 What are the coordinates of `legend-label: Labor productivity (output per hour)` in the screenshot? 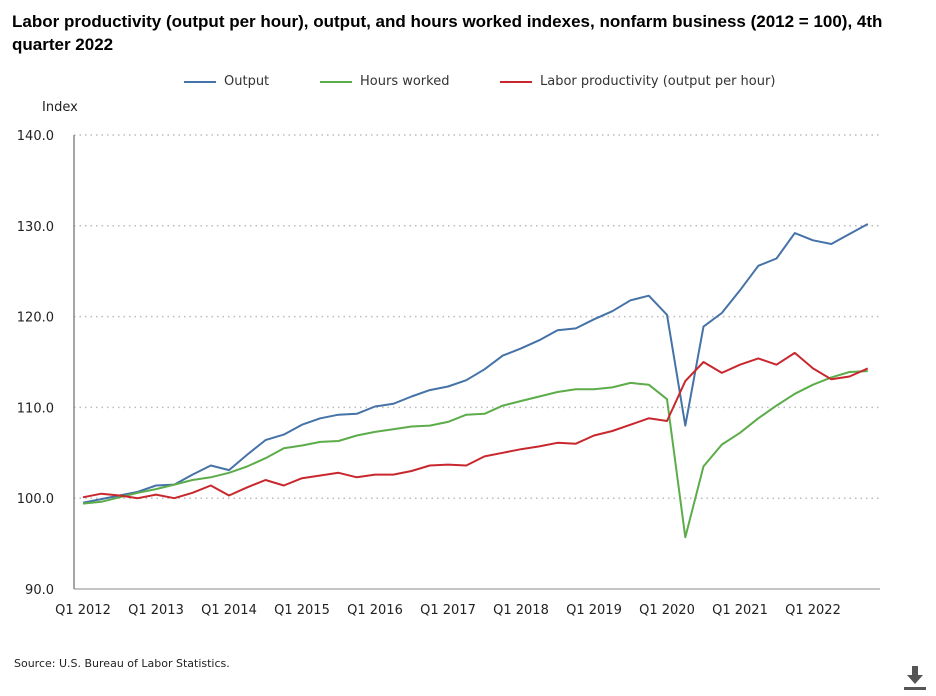 It's located at (658, 81).